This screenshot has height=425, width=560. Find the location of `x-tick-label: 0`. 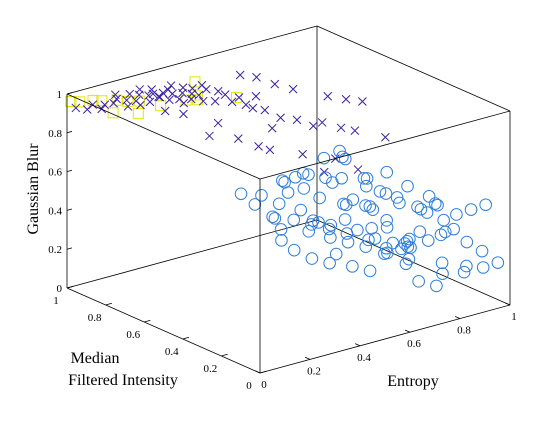

x-tick-label: 0 is located at coordinates (264, 385).